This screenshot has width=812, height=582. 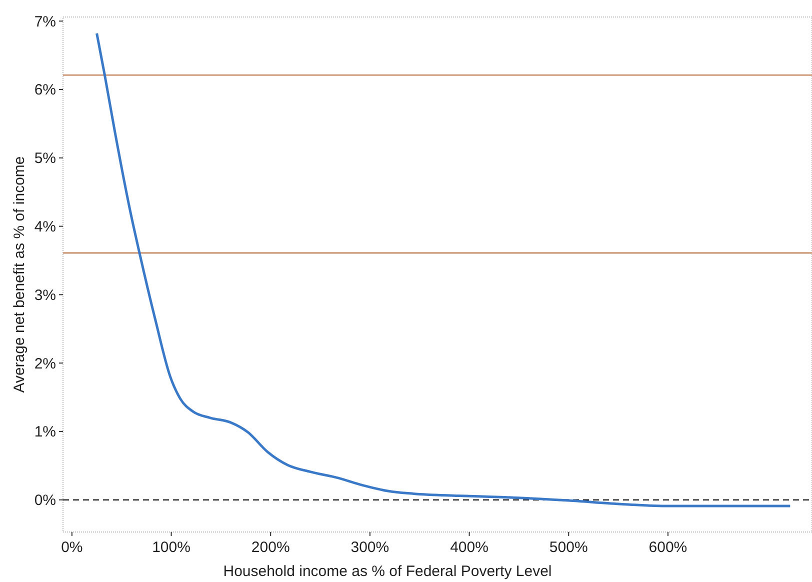 What do you see at coordinates (72, 547) in the screenshot?
I see `x-tick-label: 0%` at bounding box center [72, 547].